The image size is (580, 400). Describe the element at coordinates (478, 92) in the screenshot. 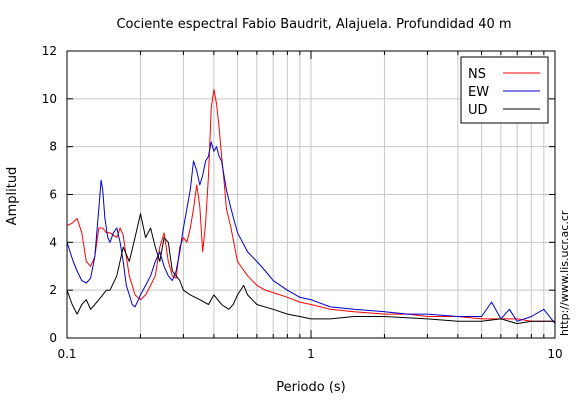

I see `legend-label-ew: EW` at that location.